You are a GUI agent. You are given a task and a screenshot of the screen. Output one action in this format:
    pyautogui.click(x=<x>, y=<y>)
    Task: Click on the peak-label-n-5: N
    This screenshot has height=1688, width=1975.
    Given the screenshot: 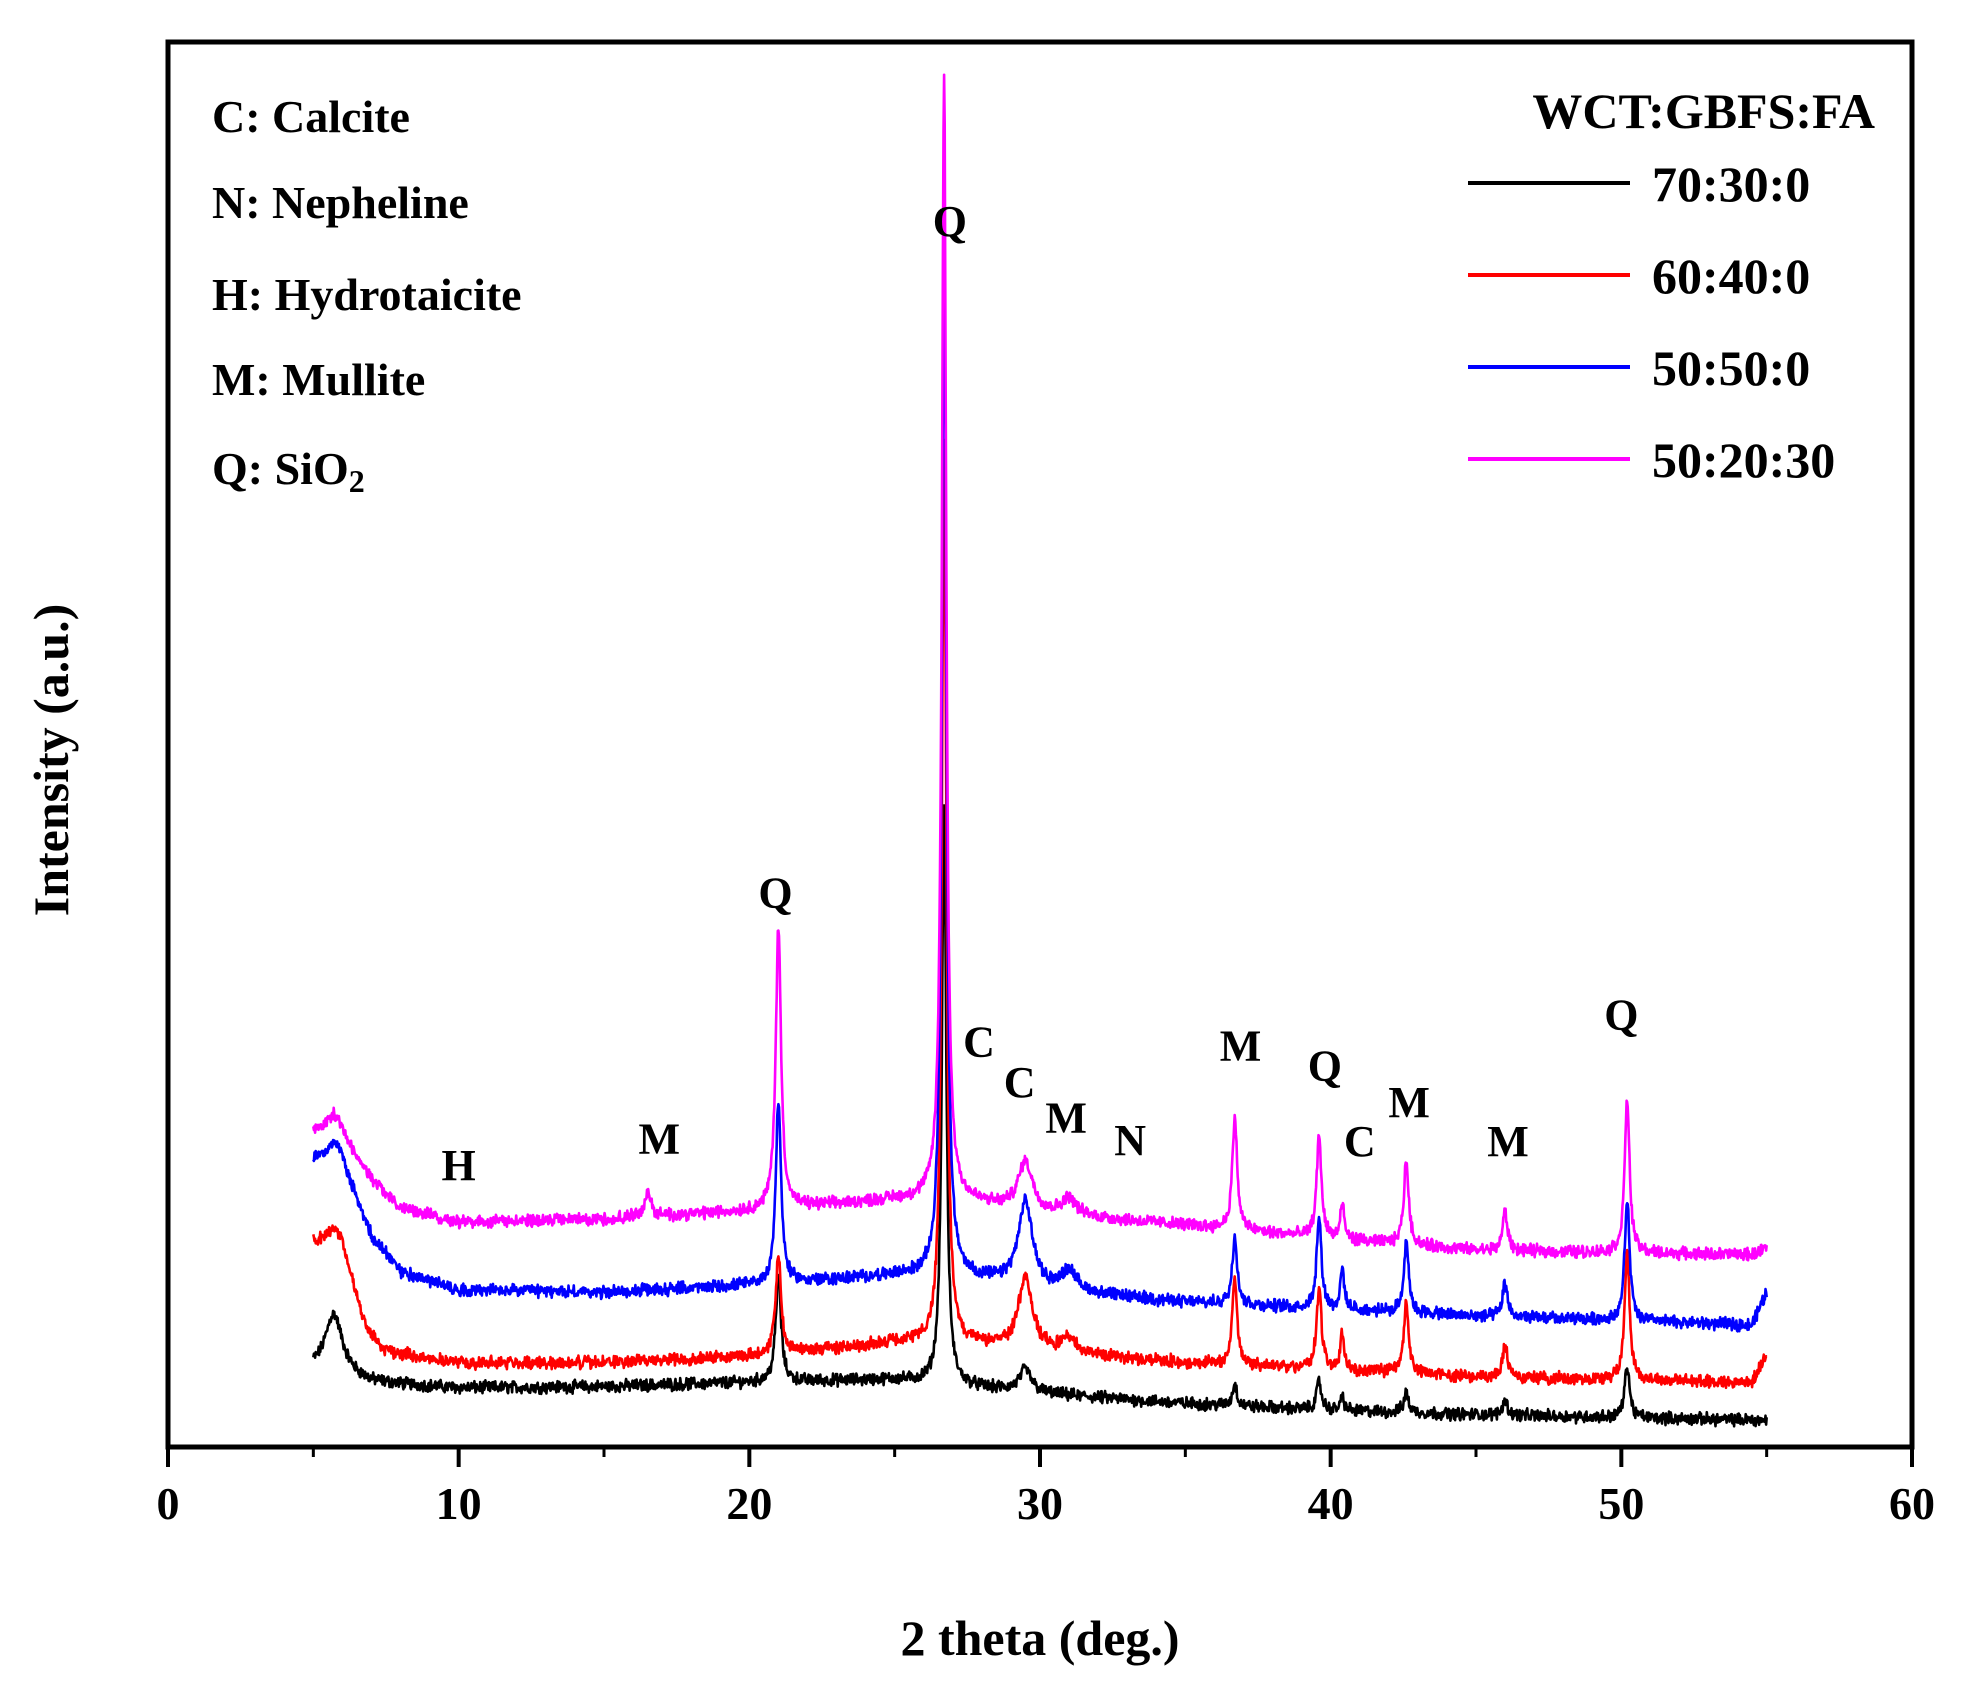 What is the action you would take?
    pyautogui.click(x=1130, y=1140)
    